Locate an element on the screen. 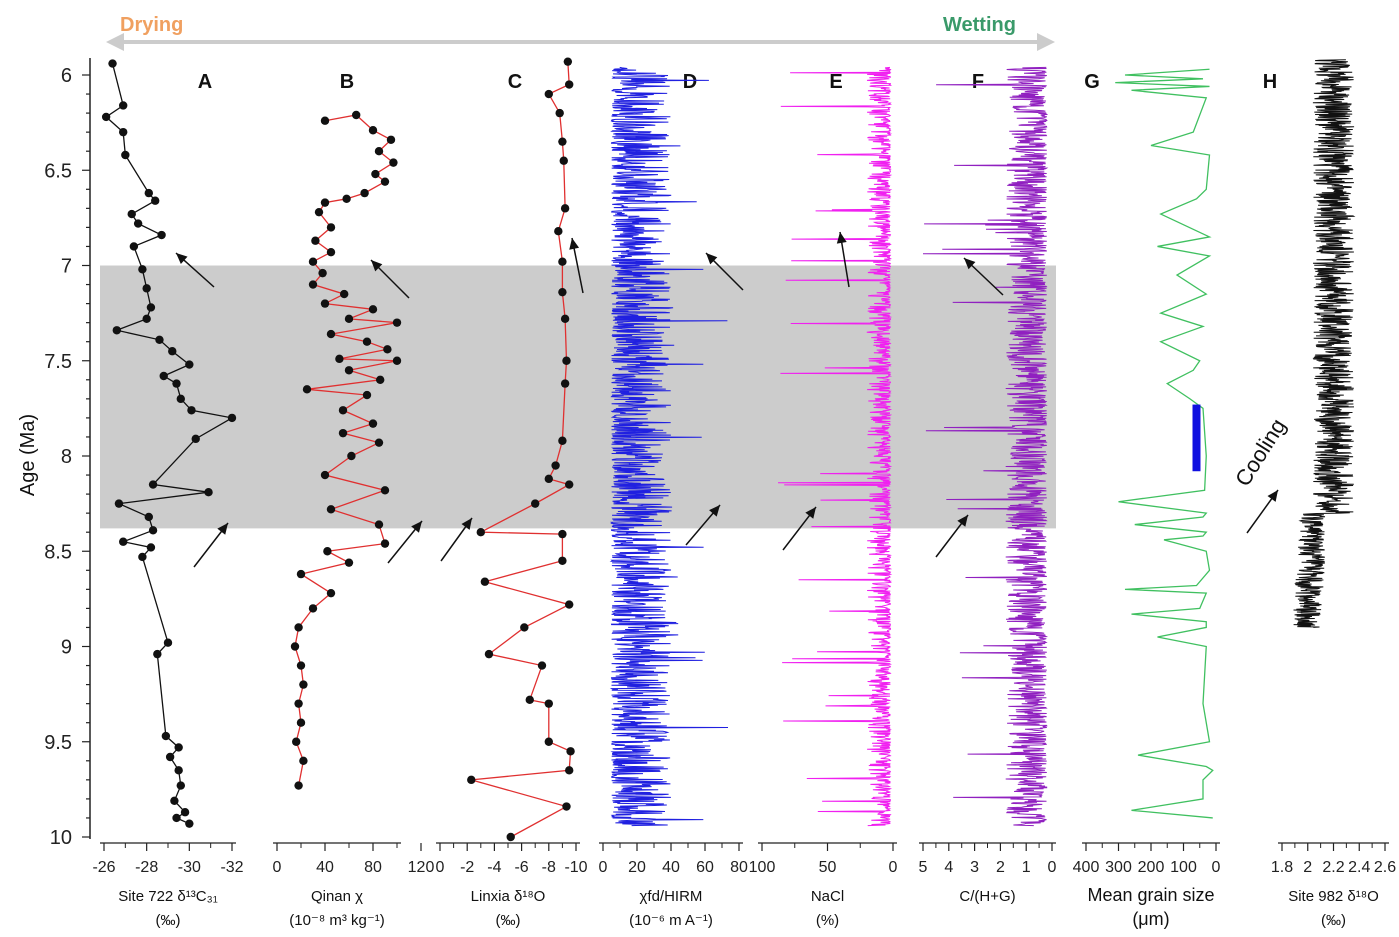 This screenshot has width=1399, height=937. age-tick-label: 7 is located at coordinates (66, 267).